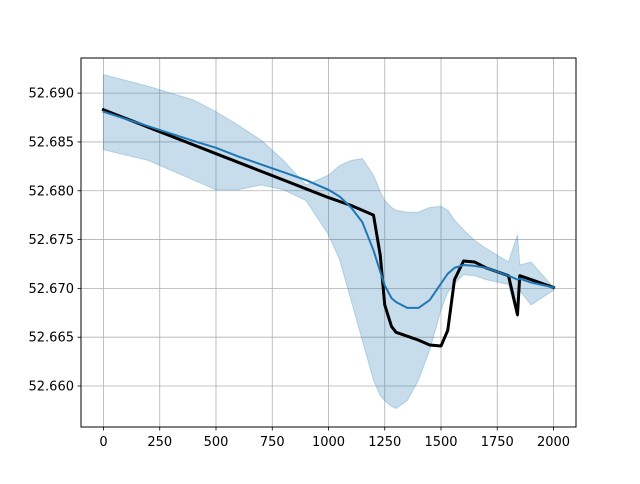 The image size is (640, 484). I want to click on x-tick-label: 250, so click(159, 442).